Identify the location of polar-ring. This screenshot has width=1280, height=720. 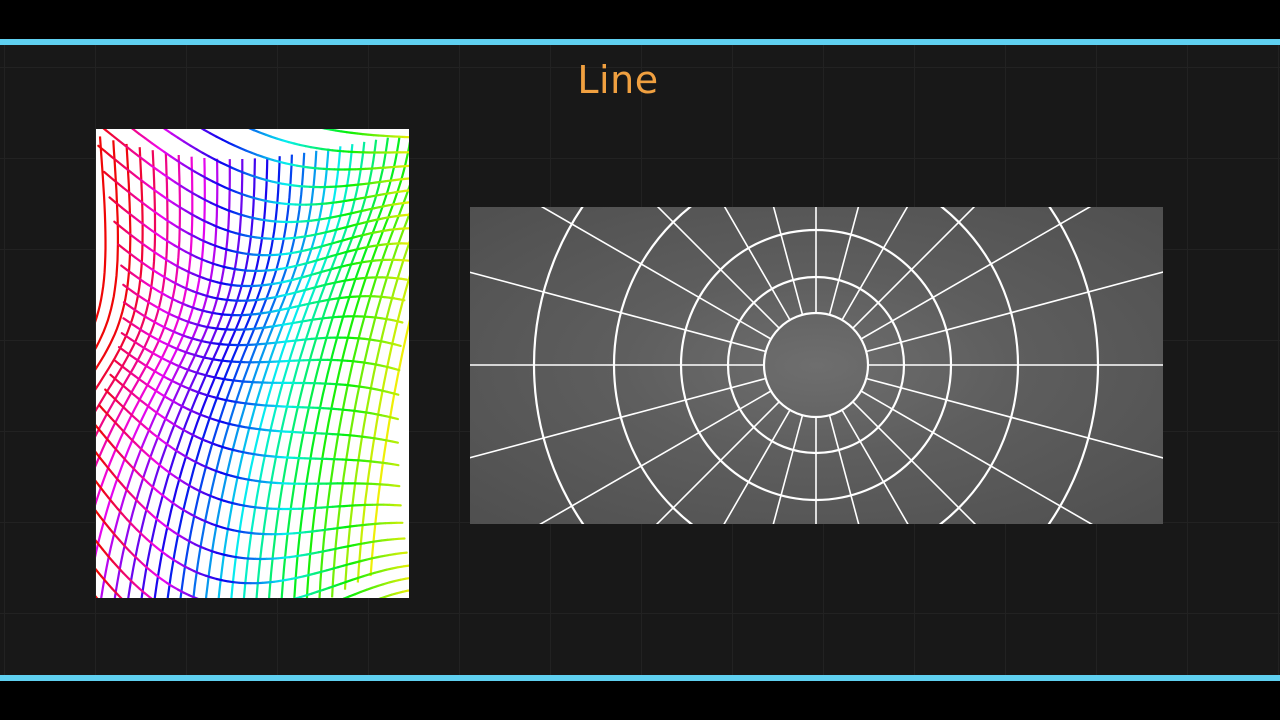
(816, 365).